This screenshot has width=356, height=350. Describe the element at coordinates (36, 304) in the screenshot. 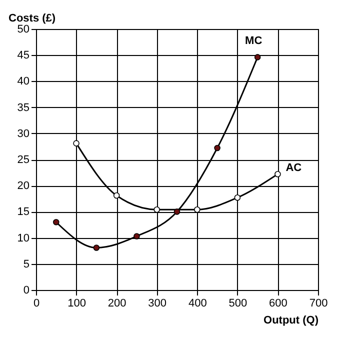

I see `x-tick-label: 0` at that location.